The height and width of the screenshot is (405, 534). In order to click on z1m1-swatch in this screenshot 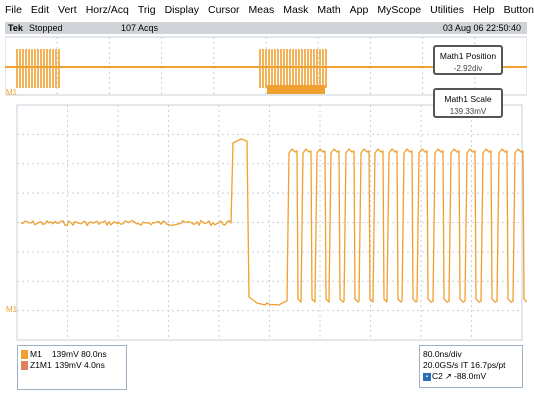, I will do `click(24, 365)`.